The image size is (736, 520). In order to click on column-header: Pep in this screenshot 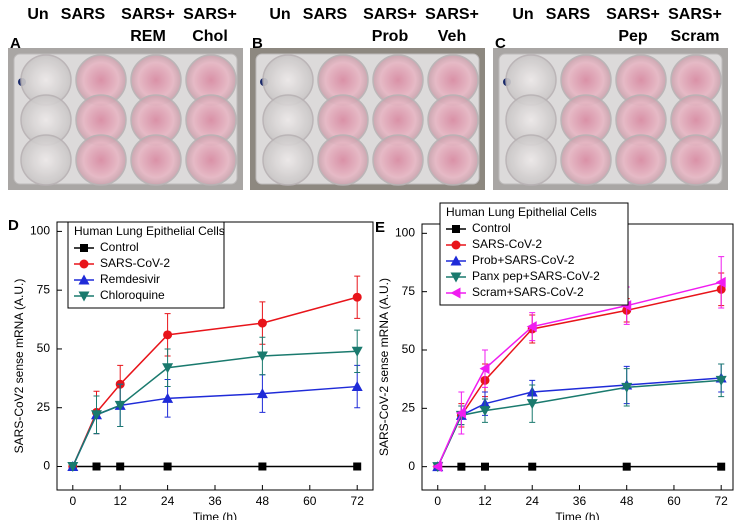, I will do `click(633, 36)`.